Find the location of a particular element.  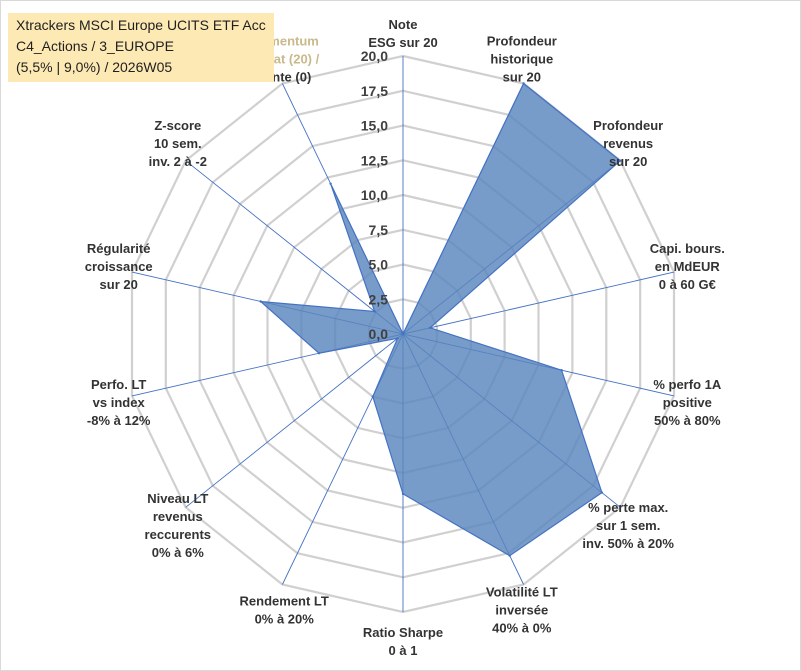

axis-label-line: en MdEUR is located at coordinates (688, 266).